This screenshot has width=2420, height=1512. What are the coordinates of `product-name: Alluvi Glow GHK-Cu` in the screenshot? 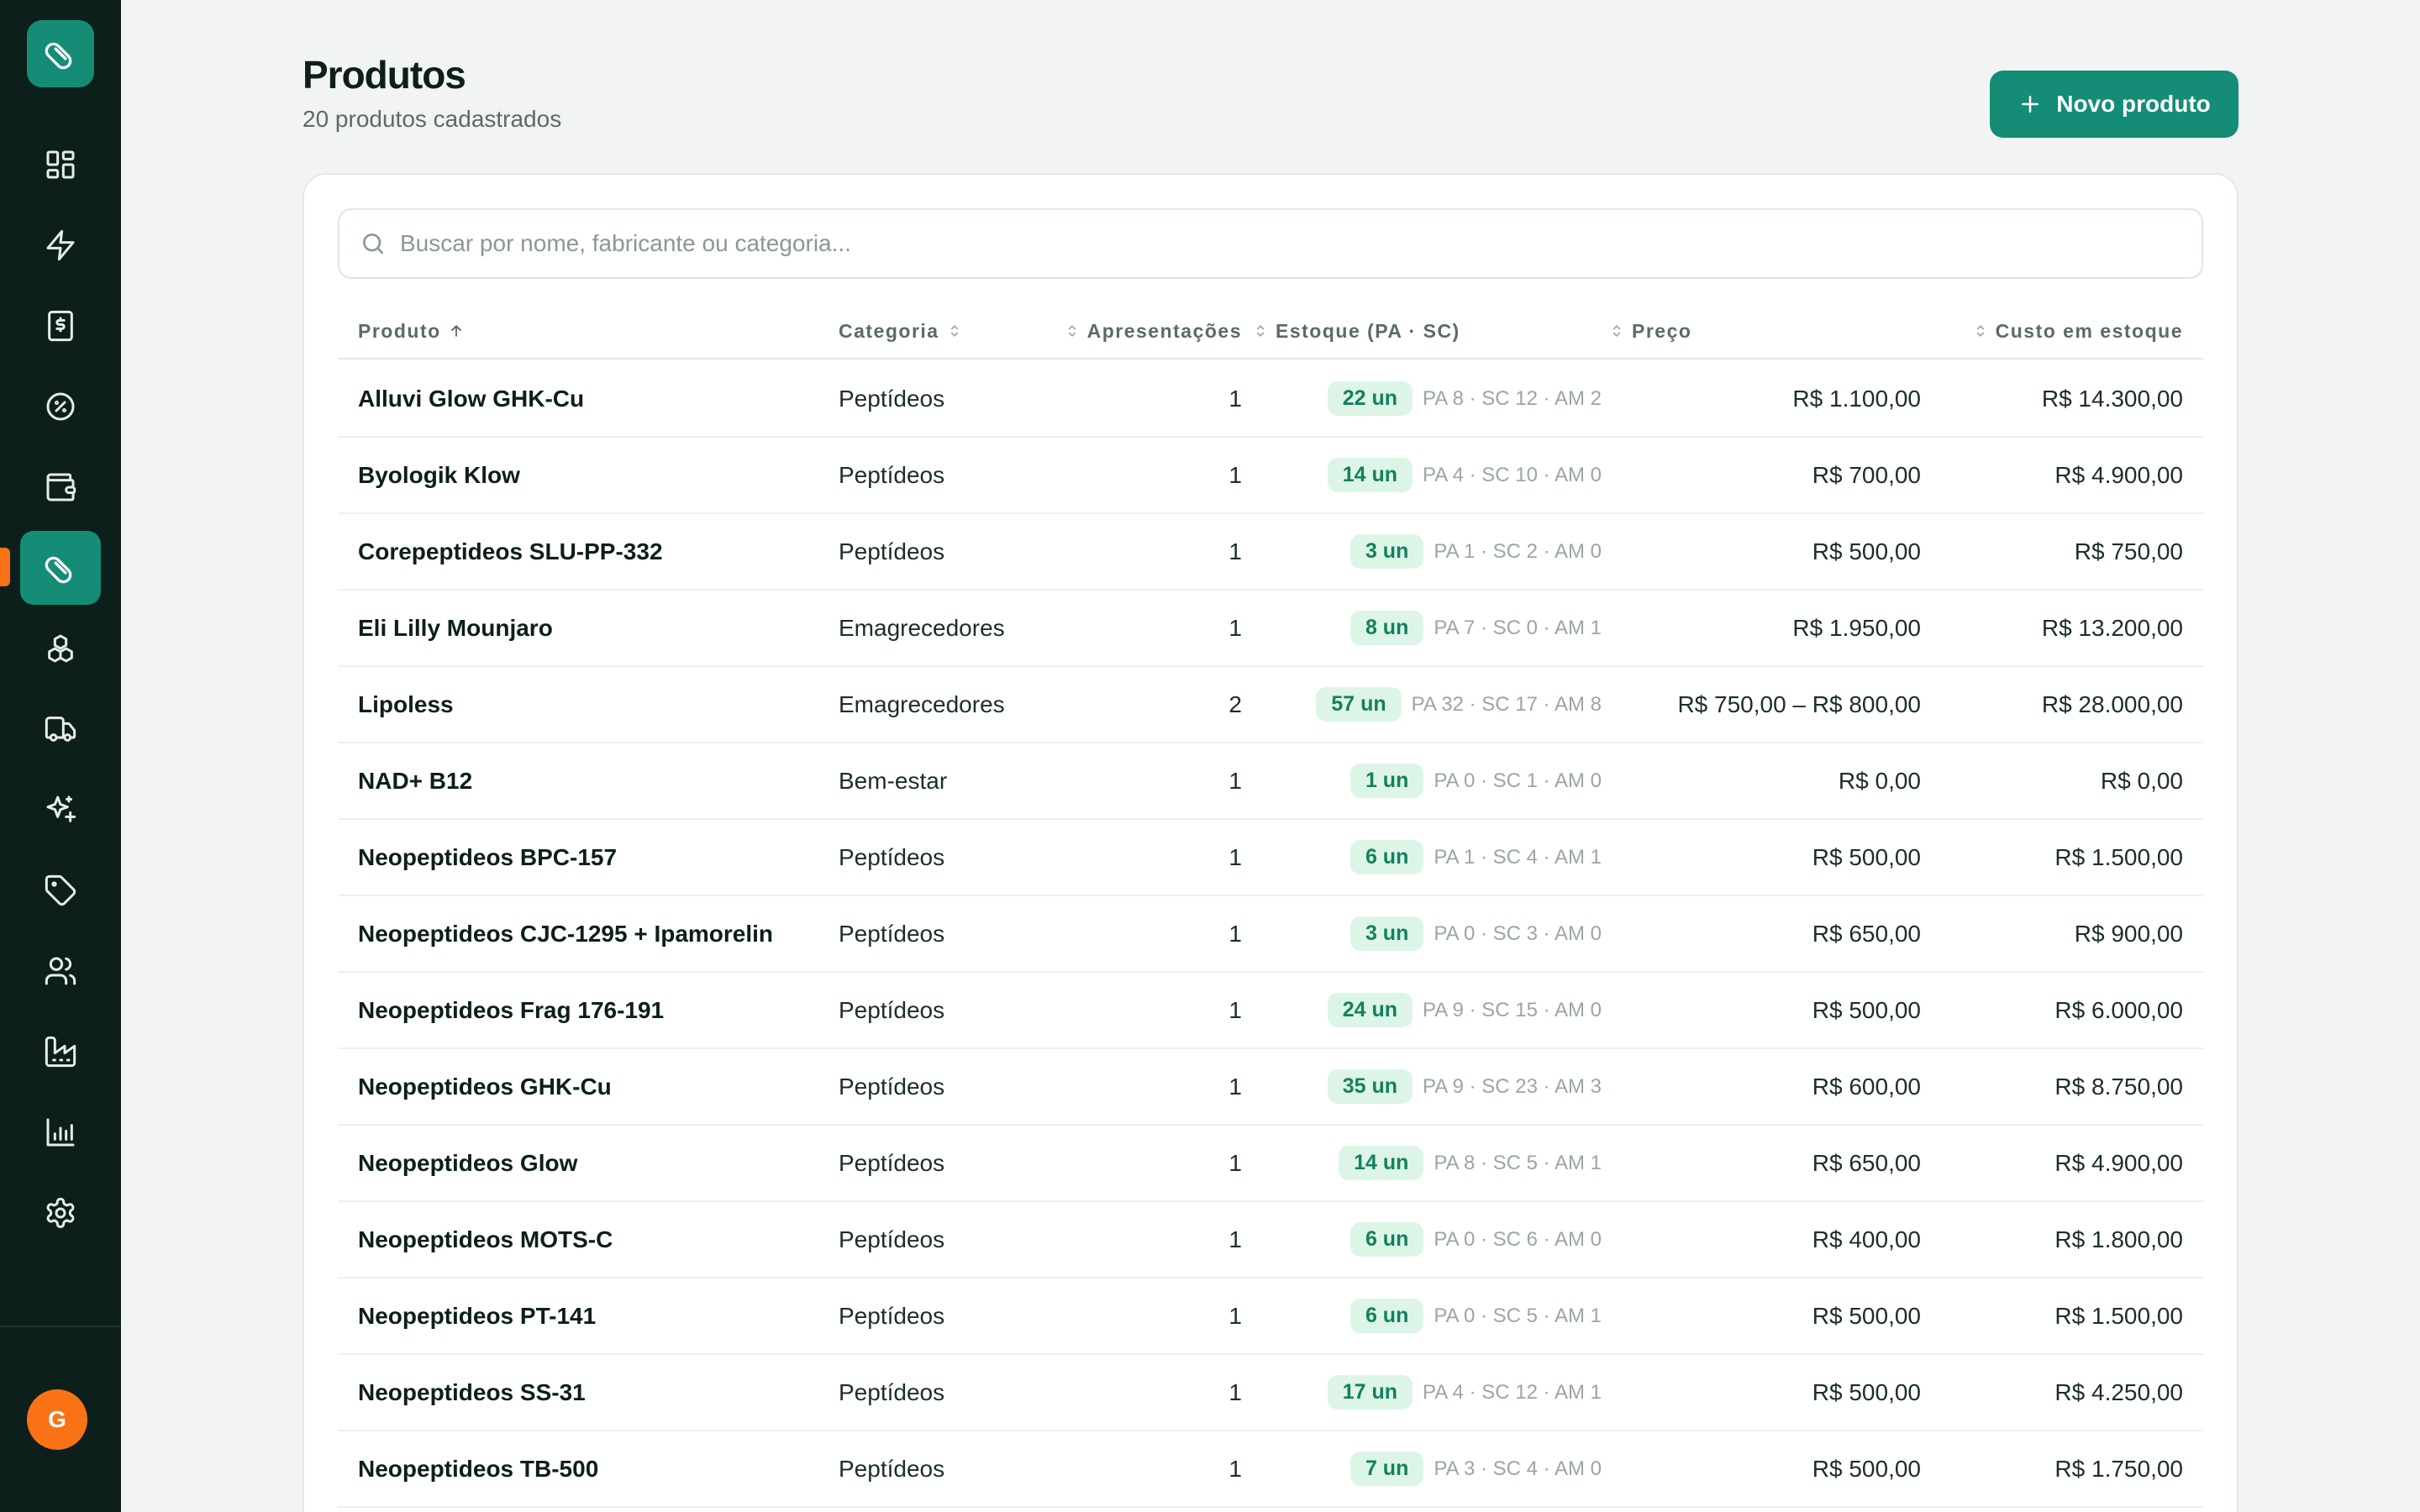 It's located at (471, 398).